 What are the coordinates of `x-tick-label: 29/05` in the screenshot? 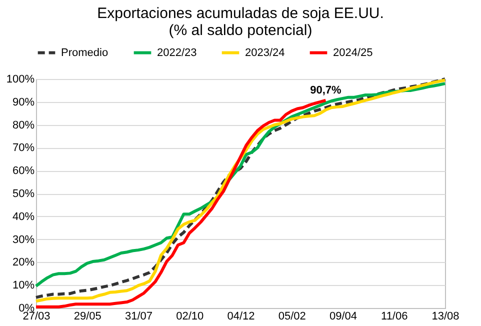 It's located at (88, 316).